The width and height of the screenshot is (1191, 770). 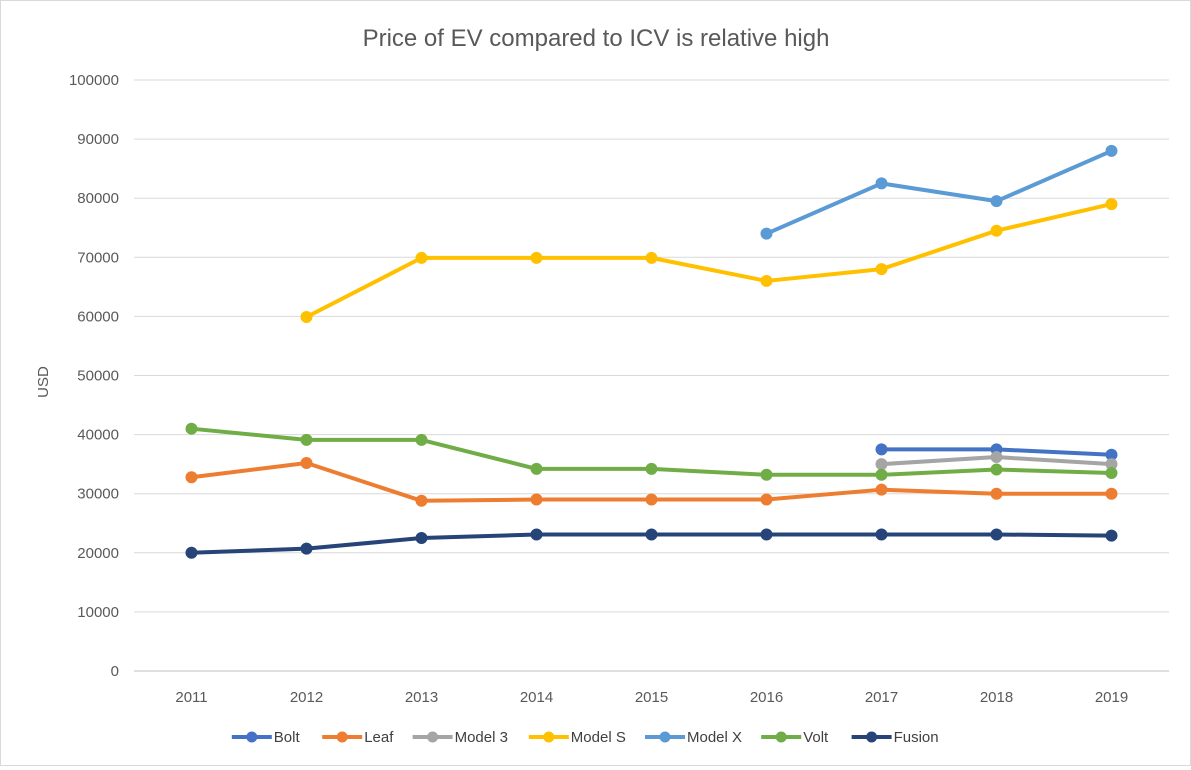 What do you see at coordinates (306, 697) in the screenshot?
I see `x-tick-label: 2012` at bounding box center [306, 697].